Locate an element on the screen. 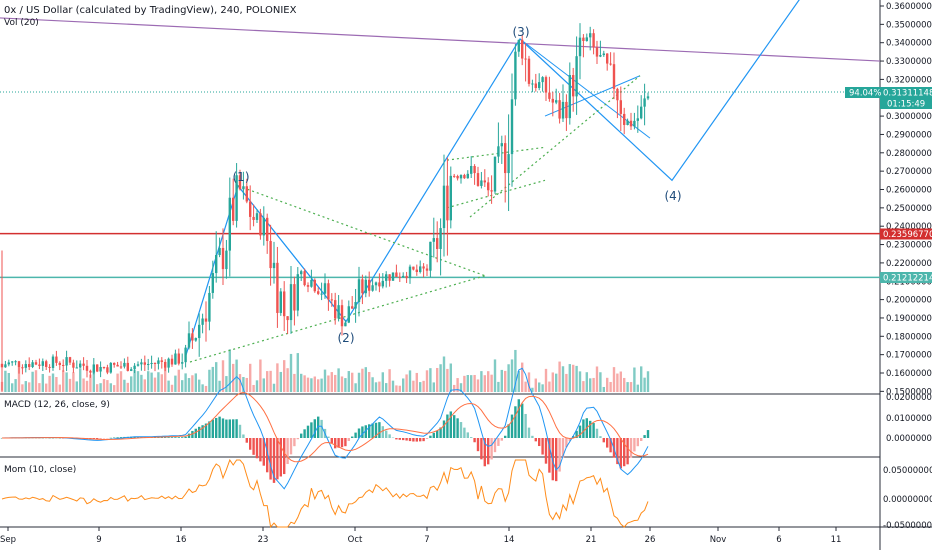 This screenshot has width=932, height=550. teal-level-badge: 0.21212214 is located at coordinates (906, 278).